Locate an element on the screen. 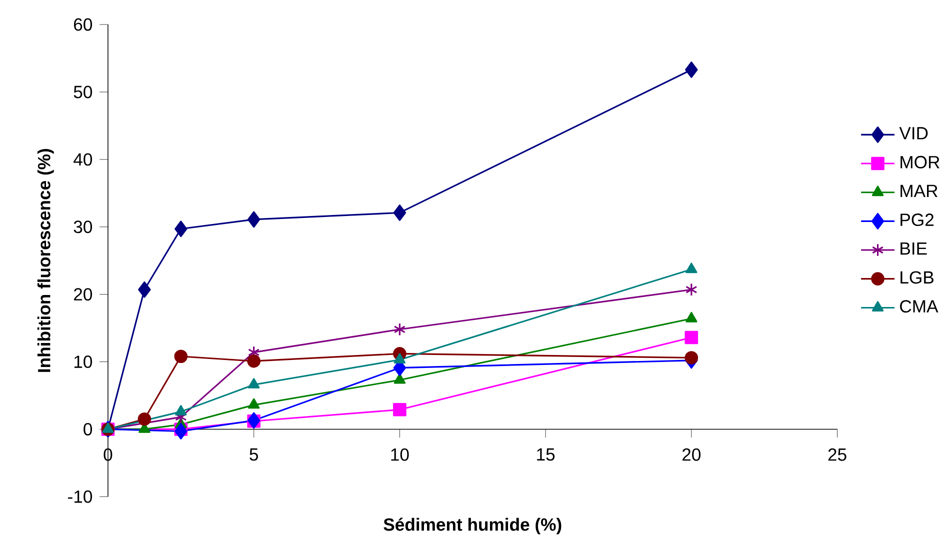 The image size is (950, 541). x-tick-label: 10 is located at coordinates (400, 454).